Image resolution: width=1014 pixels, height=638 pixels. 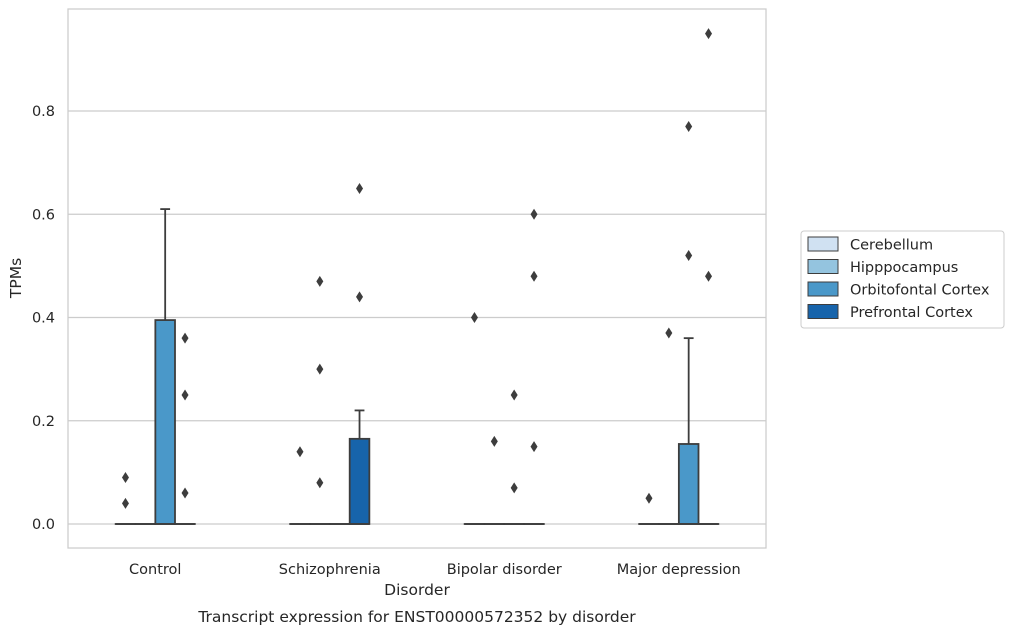 What do you see at coordinates (904, 268) in the screenshot?
I see `legend-label: Hipppocampus` at bounding box center [904, 268].